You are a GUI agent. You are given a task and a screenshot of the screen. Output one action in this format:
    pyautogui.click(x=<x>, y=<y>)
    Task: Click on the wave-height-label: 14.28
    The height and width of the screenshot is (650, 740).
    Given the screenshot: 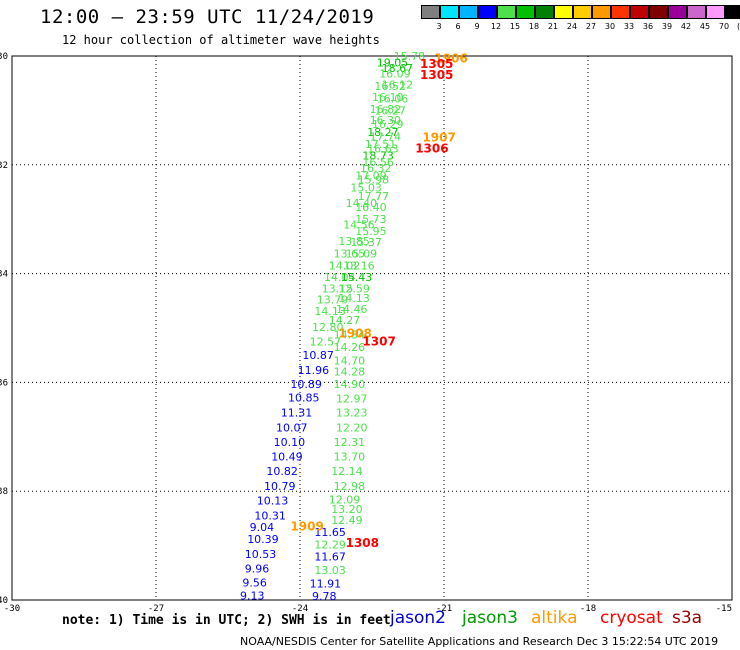 What is the action you would take?
    pyautogui.click(x=350, y=372)
    